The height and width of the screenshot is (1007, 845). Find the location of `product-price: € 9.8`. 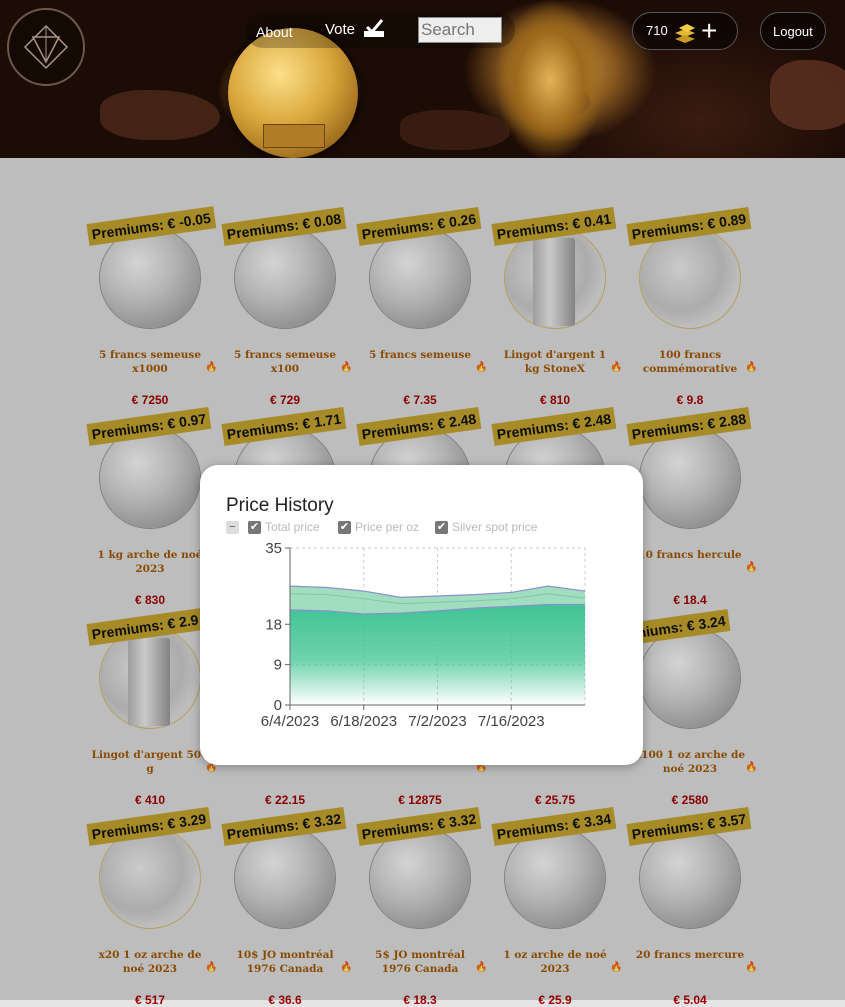

product-price: € 9.8 is located at coordinates (690, 400).